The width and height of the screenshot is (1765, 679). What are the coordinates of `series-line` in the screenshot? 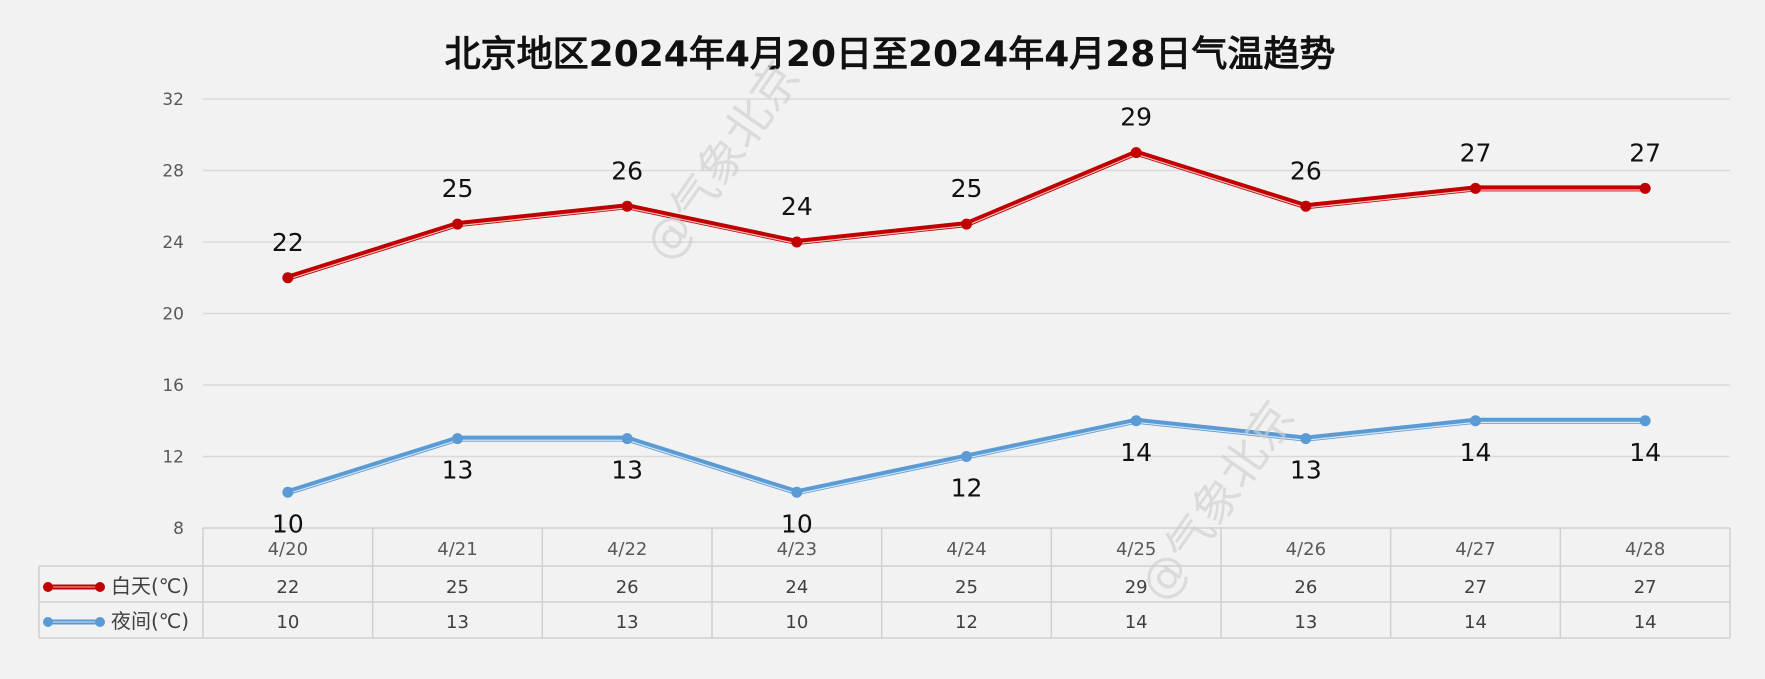 It's located at (966, 215).